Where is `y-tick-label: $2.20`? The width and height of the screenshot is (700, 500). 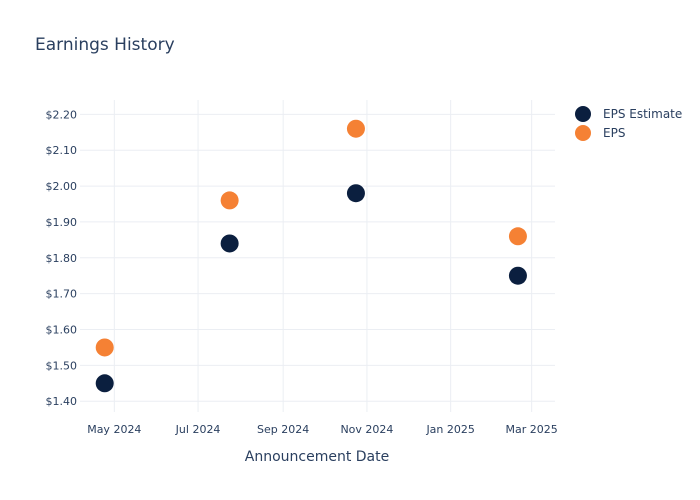 y-tick-label: $2.20 is located at coordinates (62, 114).